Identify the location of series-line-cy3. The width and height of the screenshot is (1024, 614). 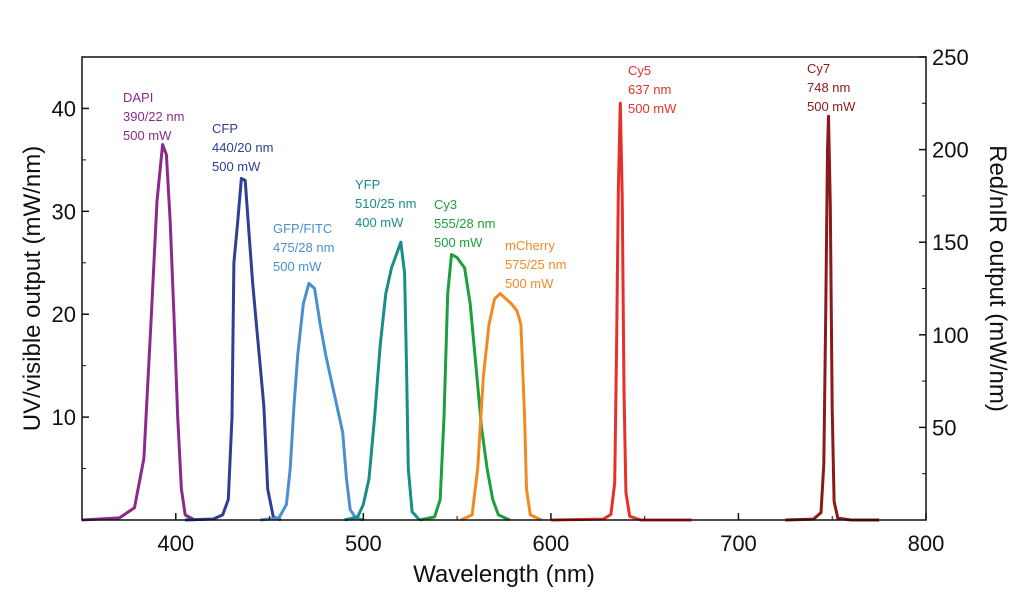
(465, 387).